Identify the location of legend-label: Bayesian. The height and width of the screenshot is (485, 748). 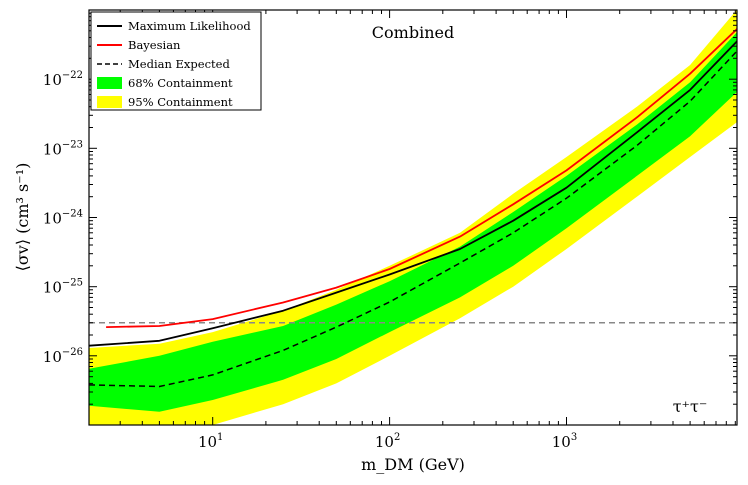
(154, 45).